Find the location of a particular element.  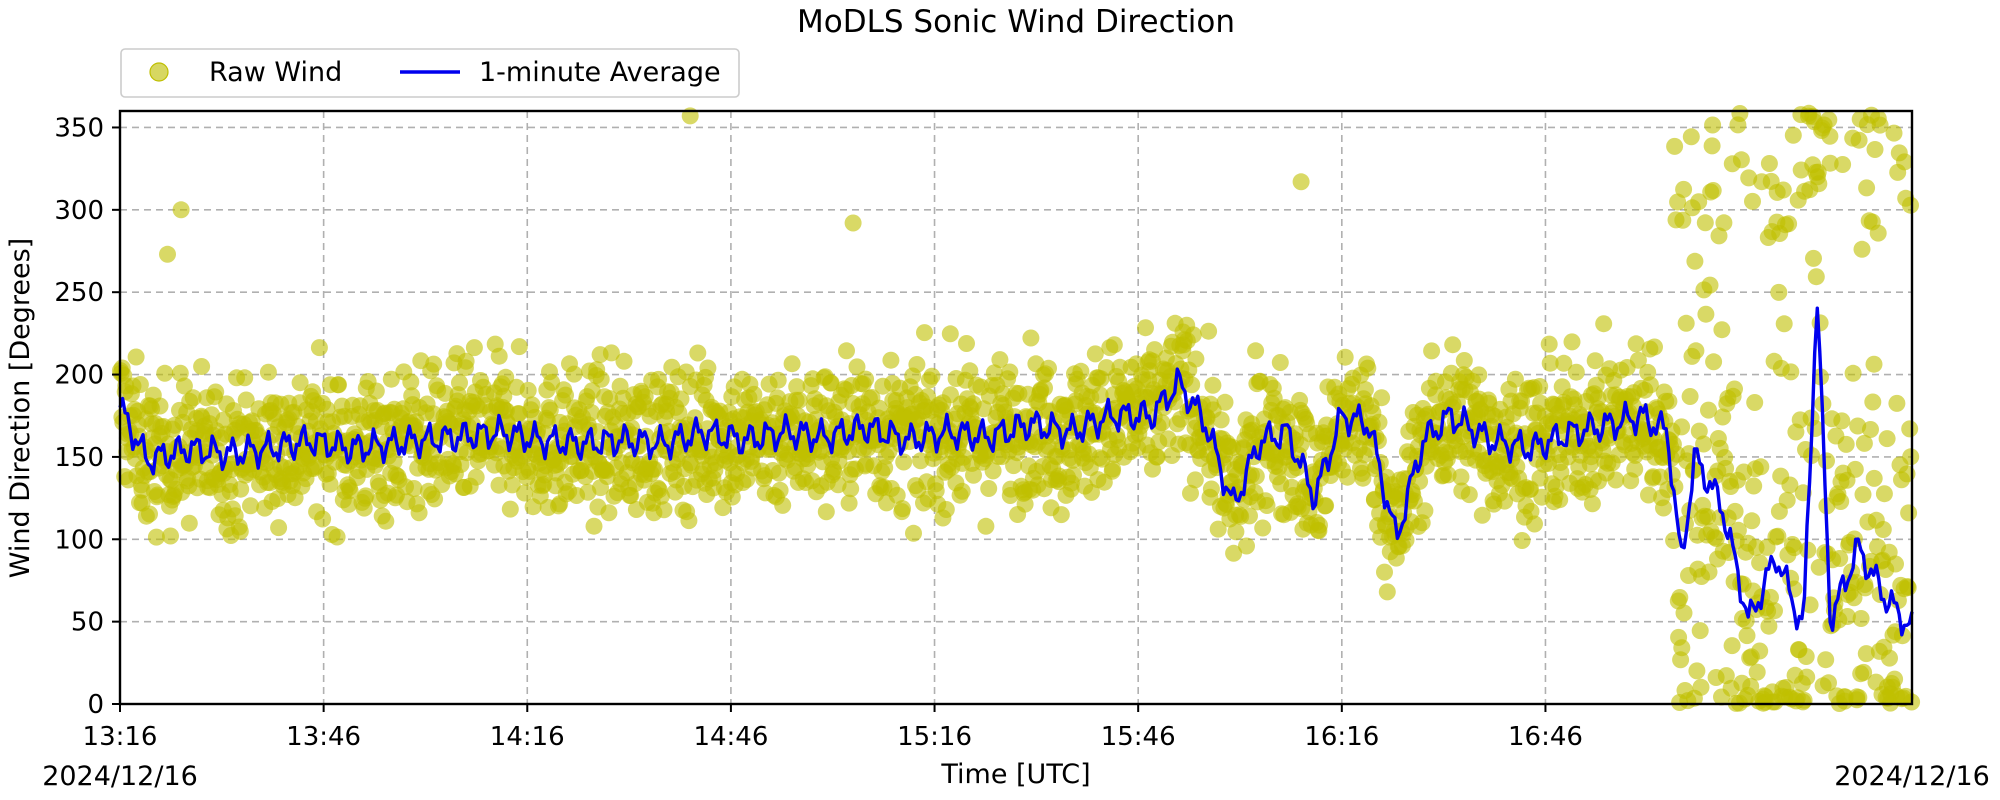

y-axis-label: Wind Direction [Degrees] is located at coordinates (20, 408).